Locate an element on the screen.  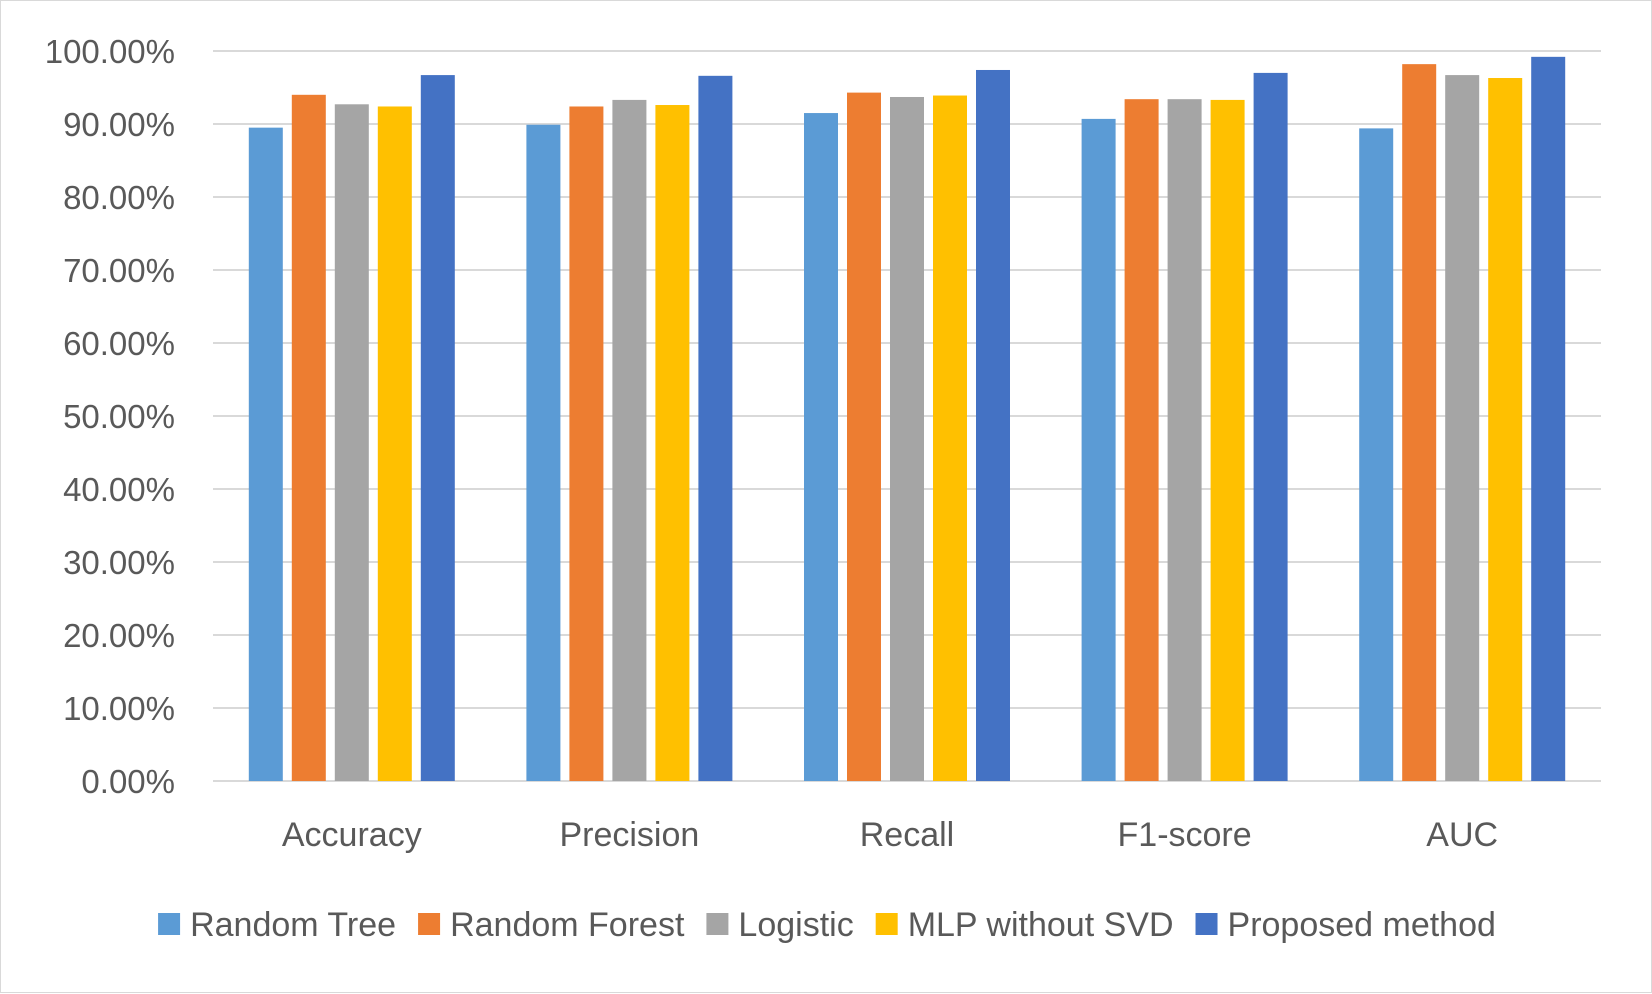
y-tick-label: 0.00% is located at coordinates (128, 781).